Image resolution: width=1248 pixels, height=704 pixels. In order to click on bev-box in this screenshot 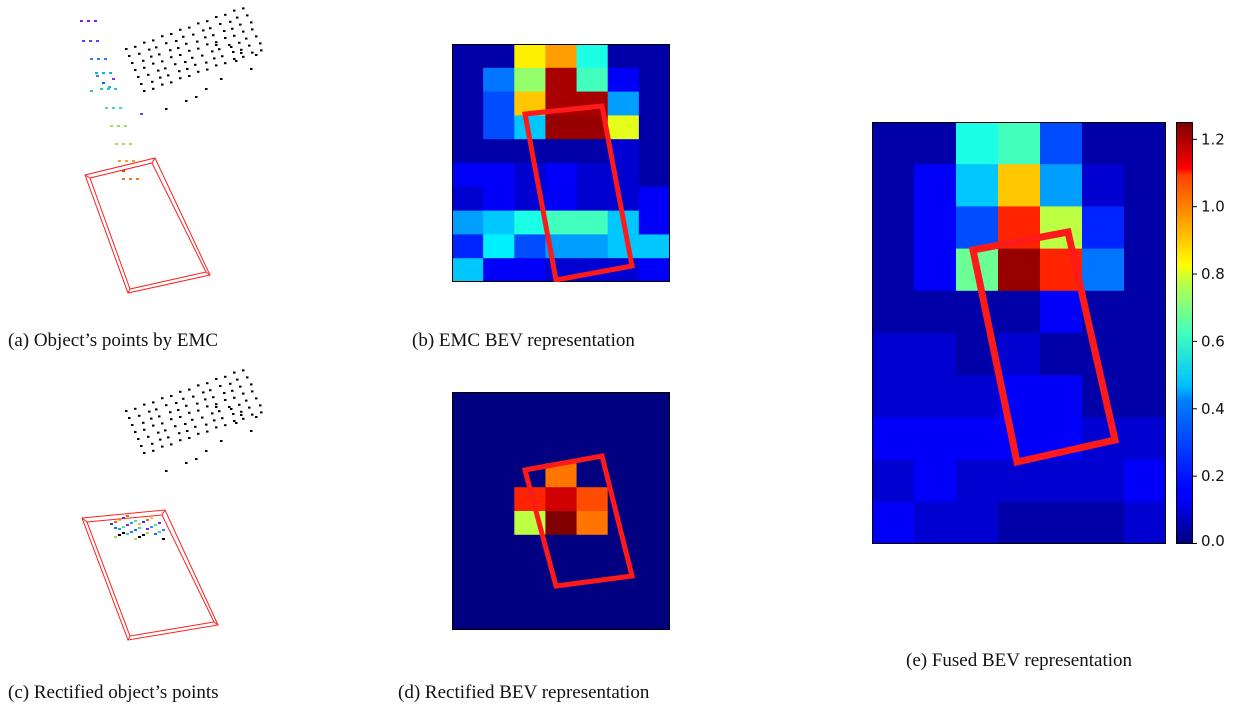, I will do `click(1044, 347)`.